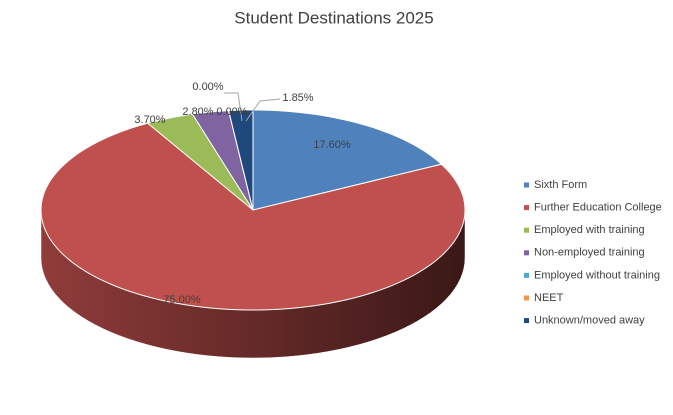 The height and width of the screenshot is (415, 673). Describe the element at coordinates (333, 17) in the screenshot. I see `chart-title: Student Destinations 2025` at that location.